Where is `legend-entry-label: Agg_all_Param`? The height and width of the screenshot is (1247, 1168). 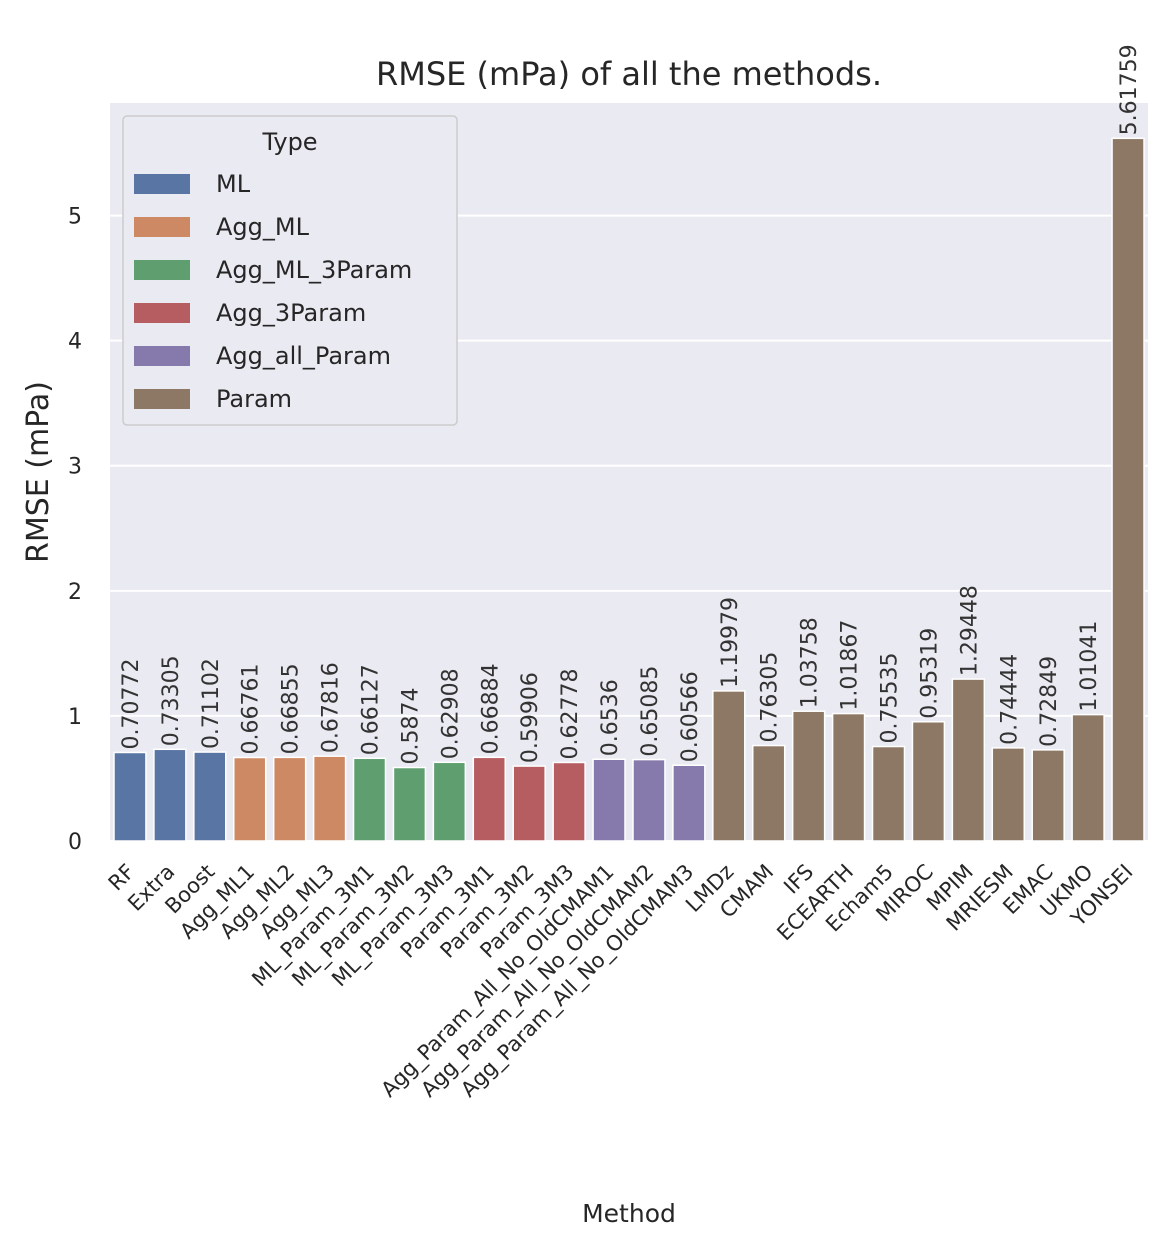 legend-entry-label: Agg_all_Param is located at coordinates (303, 356).